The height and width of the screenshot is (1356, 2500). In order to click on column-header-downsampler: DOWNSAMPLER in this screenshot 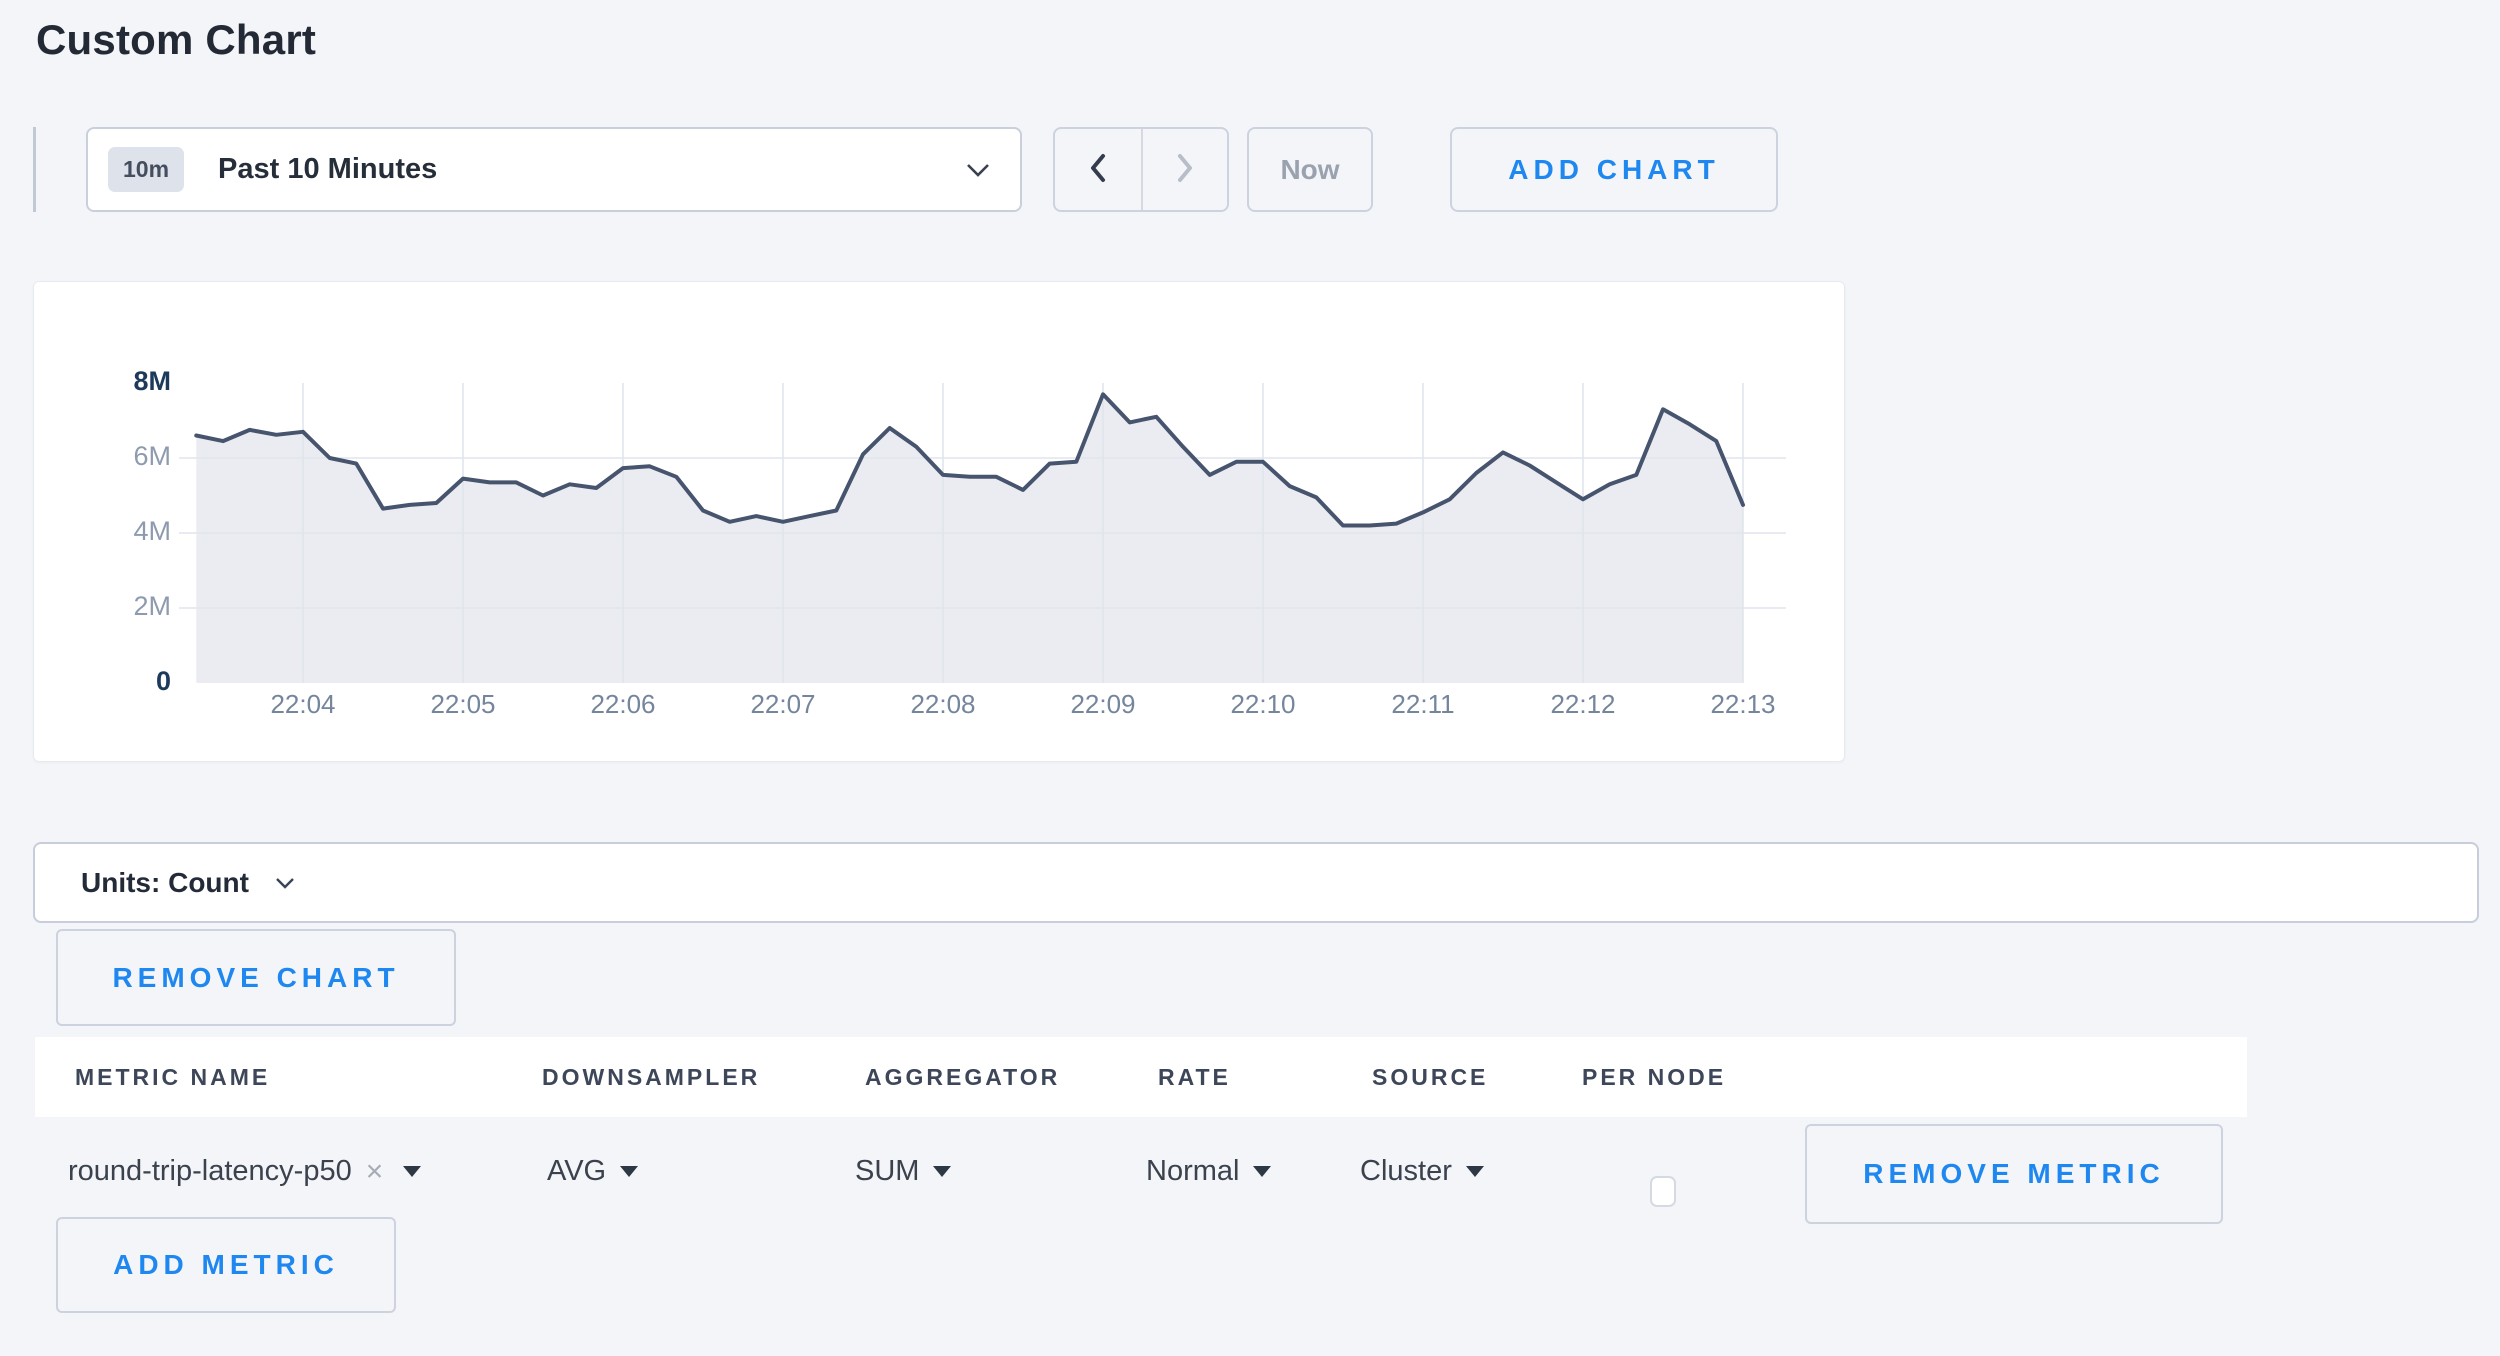, I will do `click(651, 1077)`.